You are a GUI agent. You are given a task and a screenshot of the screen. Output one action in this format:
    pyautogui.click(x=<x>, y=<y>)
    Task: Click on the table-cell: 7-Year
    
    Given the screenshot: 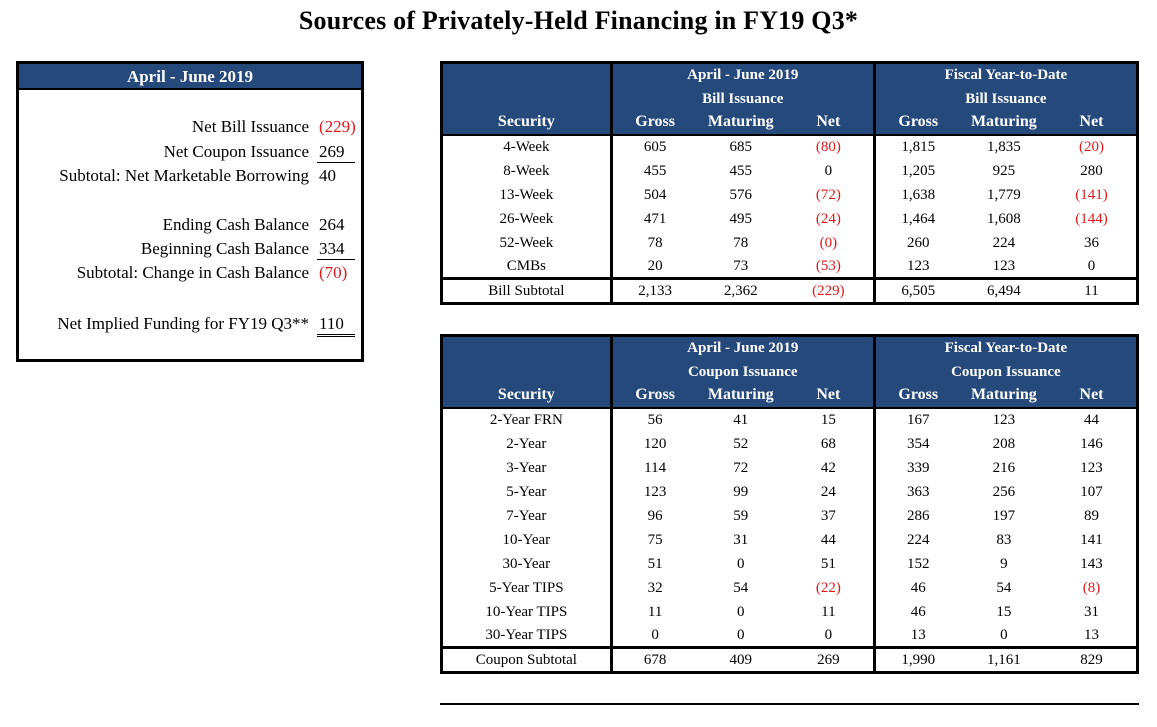 What is the action you would take?
    pyautogui.click(x=527, y=515)
    